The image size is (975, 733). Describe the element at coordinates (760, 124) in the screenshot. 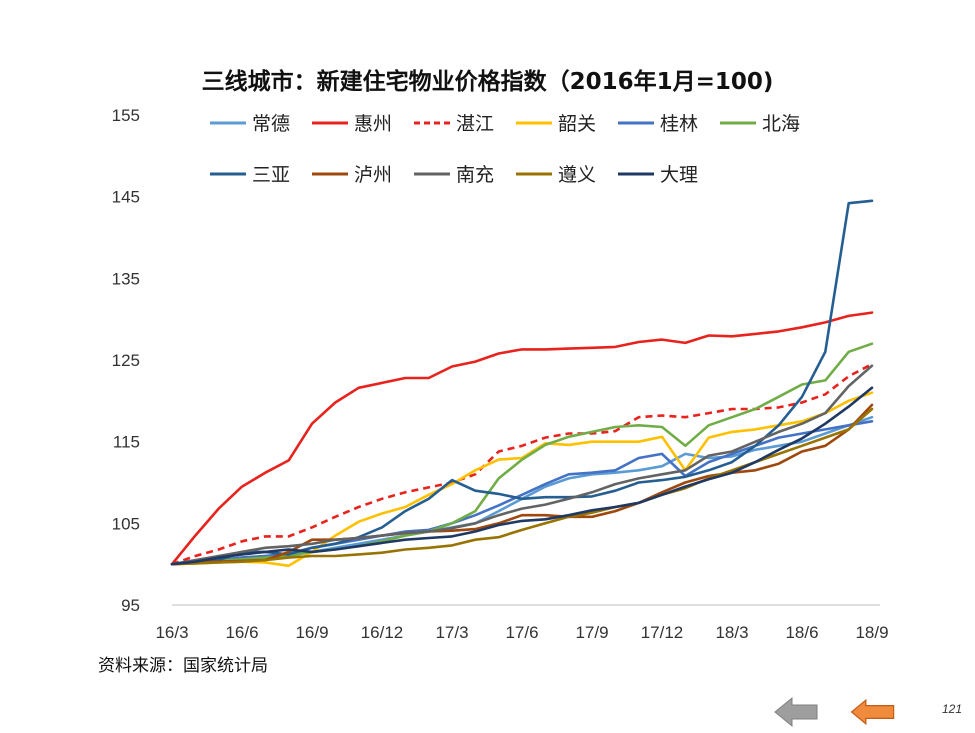

I see `legend-item: 北海` at that location.